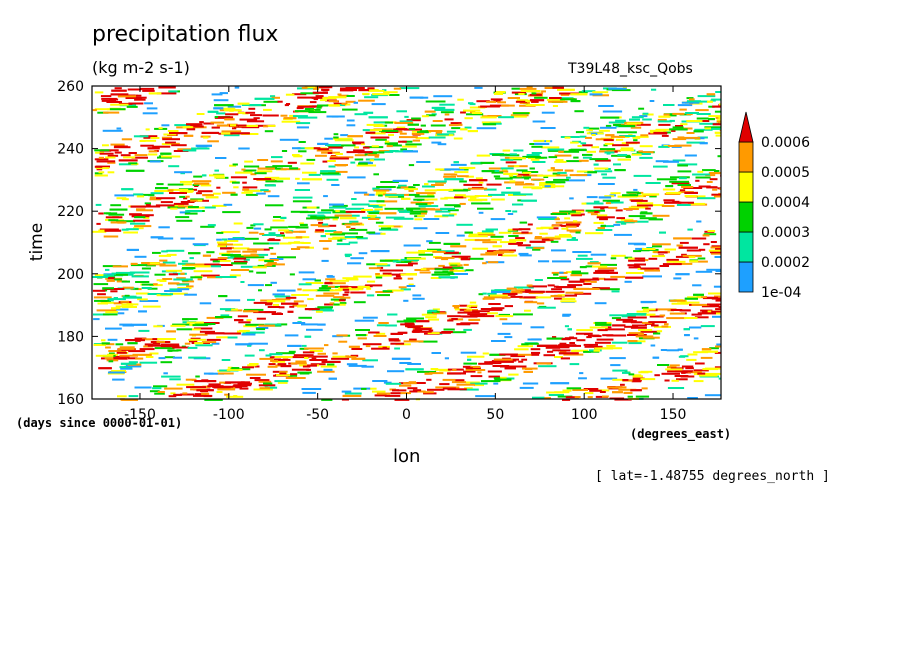  I want to click on x-axis-units: (degrees_east), so click(681, 434).